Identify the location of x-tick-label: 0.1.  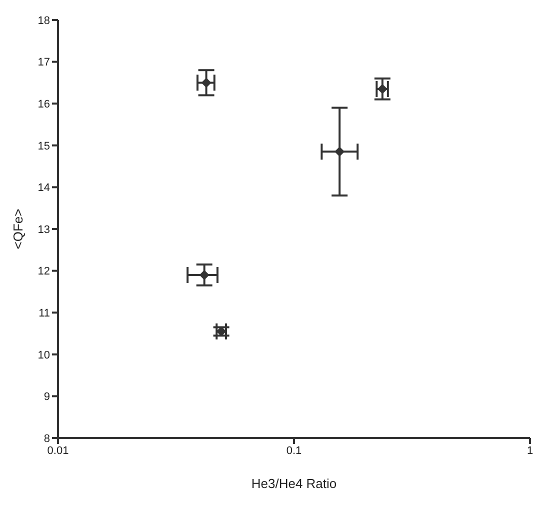
(294, 450).